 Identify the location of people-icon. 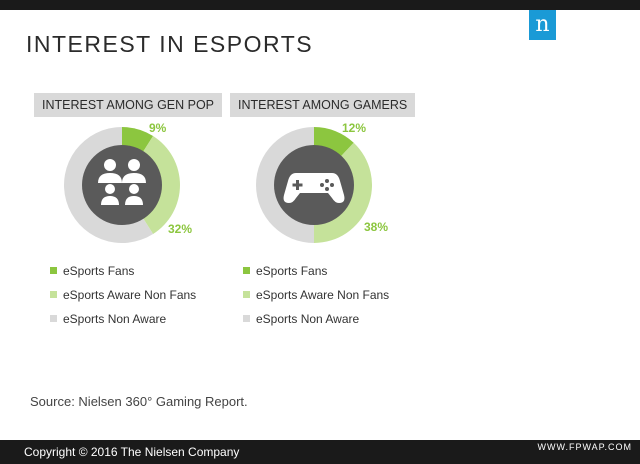
(122, 182).